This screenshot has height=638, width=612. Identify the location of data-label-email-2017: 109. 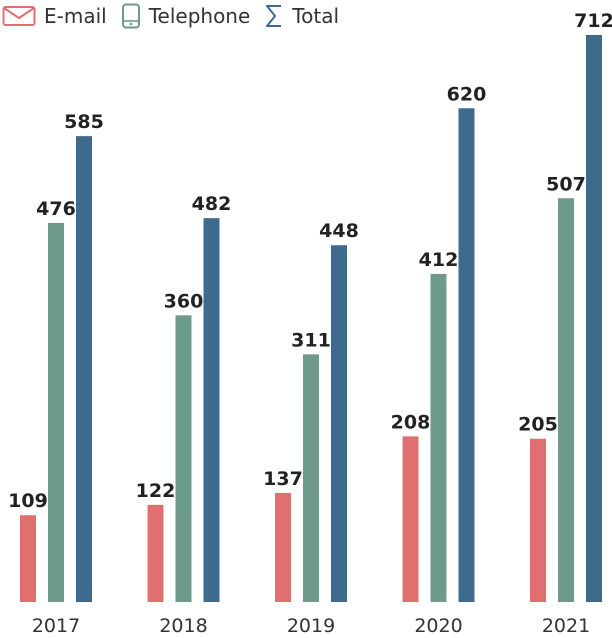
(28, 501).